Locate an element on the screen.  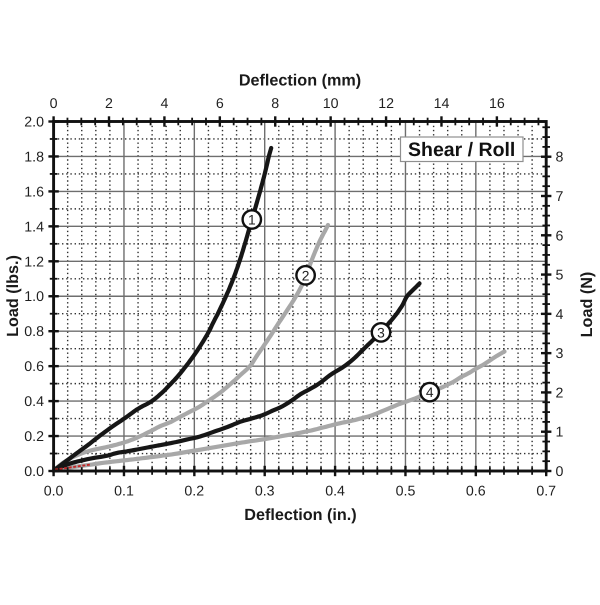
svg-text: 10 is located at coordinates (331, 104).